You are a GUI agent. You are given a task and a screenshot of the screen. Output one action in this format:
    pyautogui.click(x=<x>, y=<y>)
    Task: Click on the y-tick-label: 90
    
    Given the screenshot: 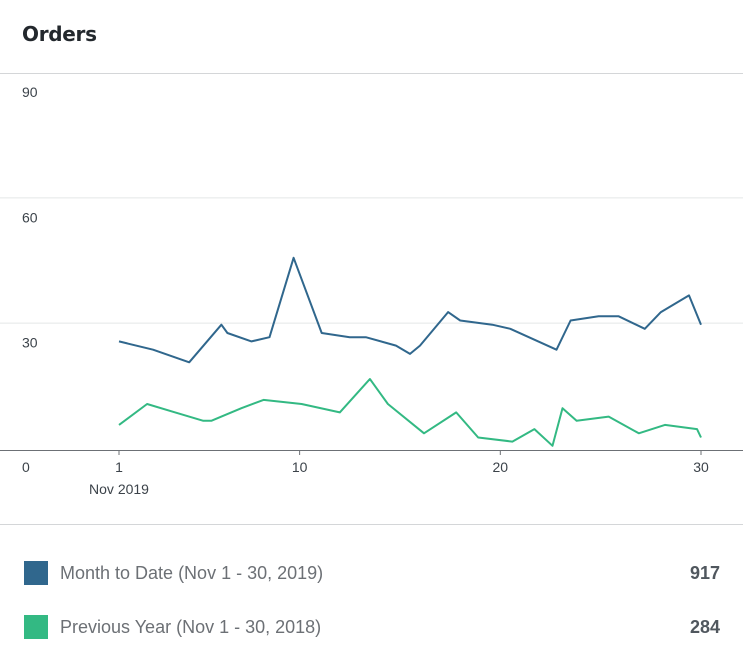 What is the action you would take?
    pyautogui.click(x=30, y=92)
    